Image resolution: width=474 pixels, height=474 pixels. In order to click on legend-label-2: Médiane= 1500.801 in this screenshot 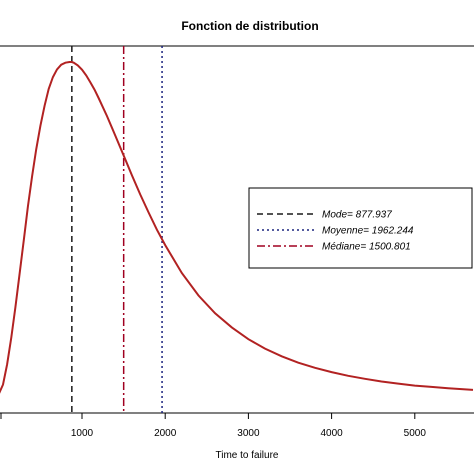, I will do `click(366, 247)`.